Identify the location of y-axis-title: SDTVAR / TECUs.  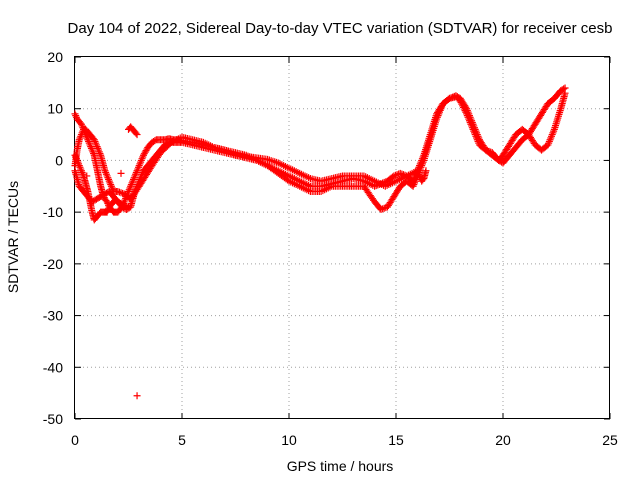
(13, 237).